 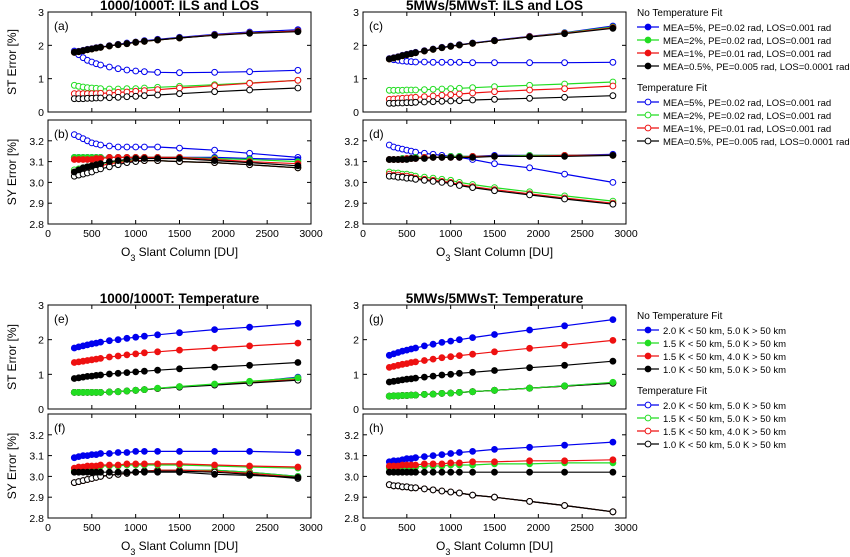 What do you see at coordinates (41, 375) in the screenshot?
I see `y-tick-label: 1` at bounding box center [41, 375].